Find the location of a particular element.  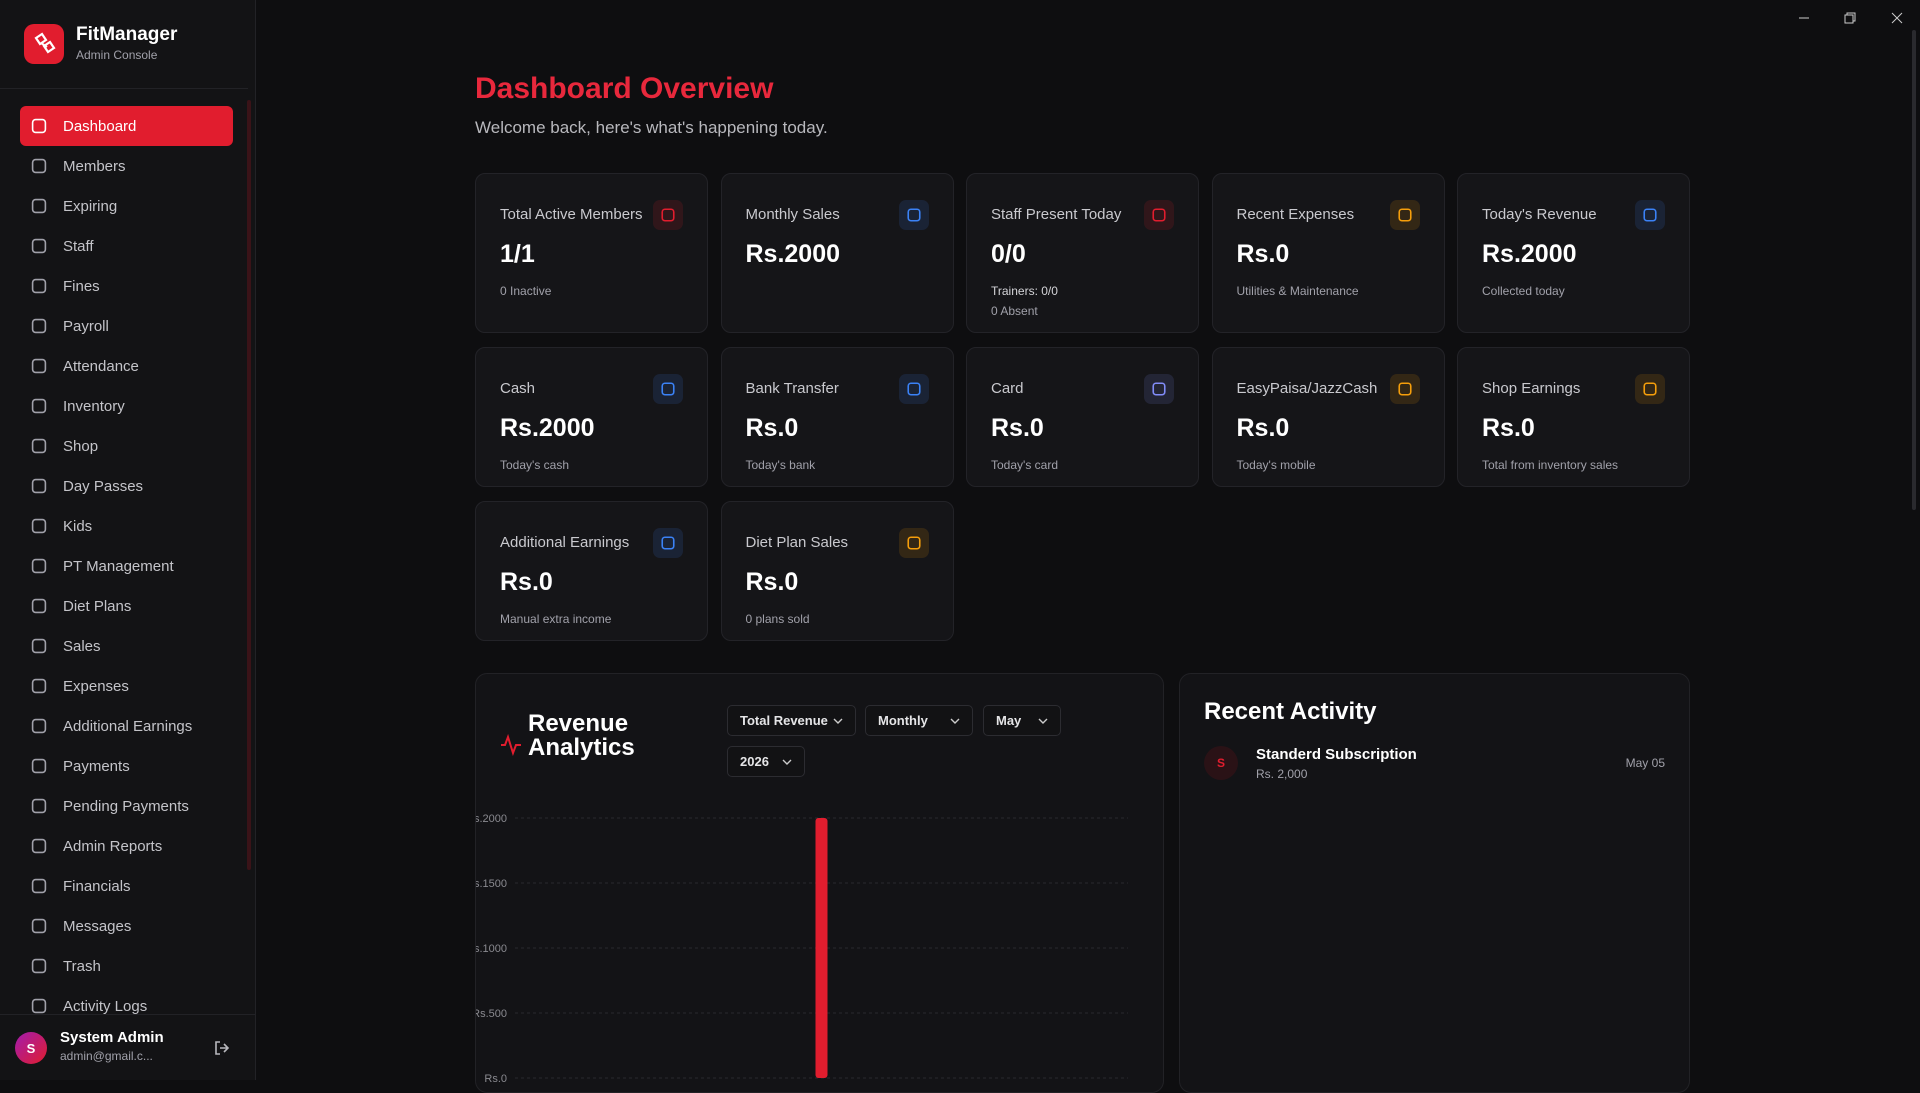

analytics-title-line: Revenue is located at coordinates (578, 723).